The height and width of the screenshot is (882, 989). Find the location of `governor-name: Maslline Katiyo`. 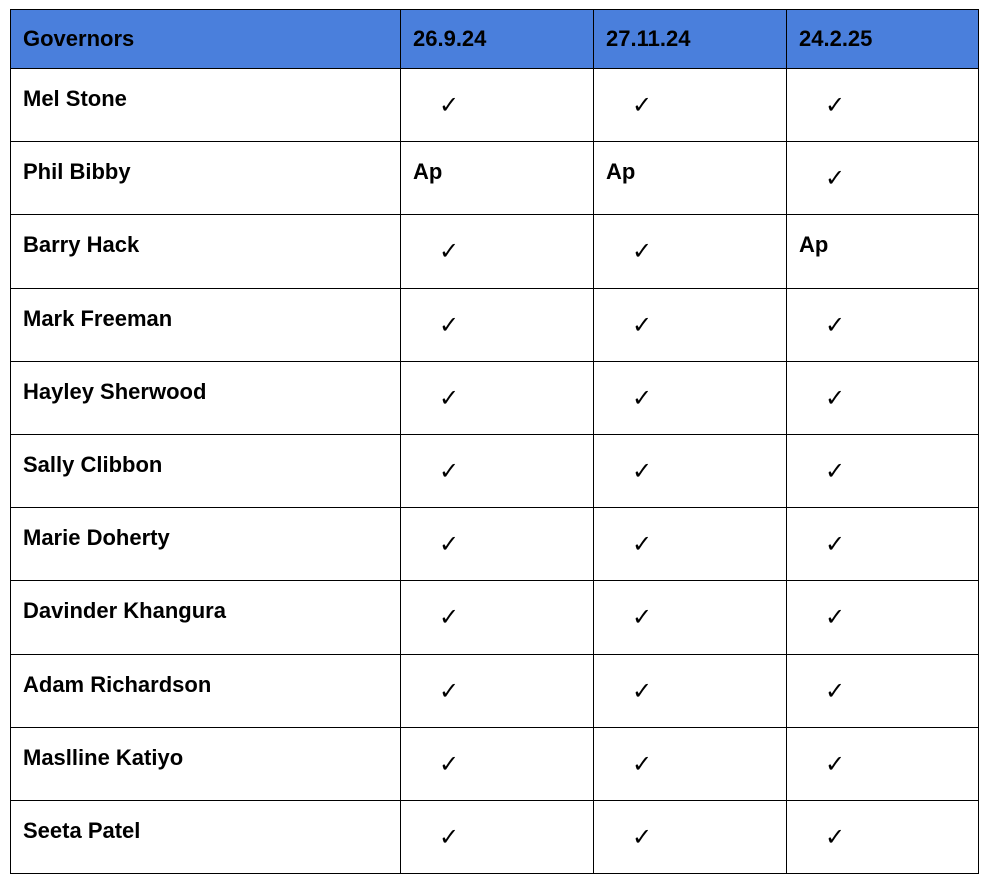

governor-name: Maslline Katiyo is located at coordinates (205, 763).